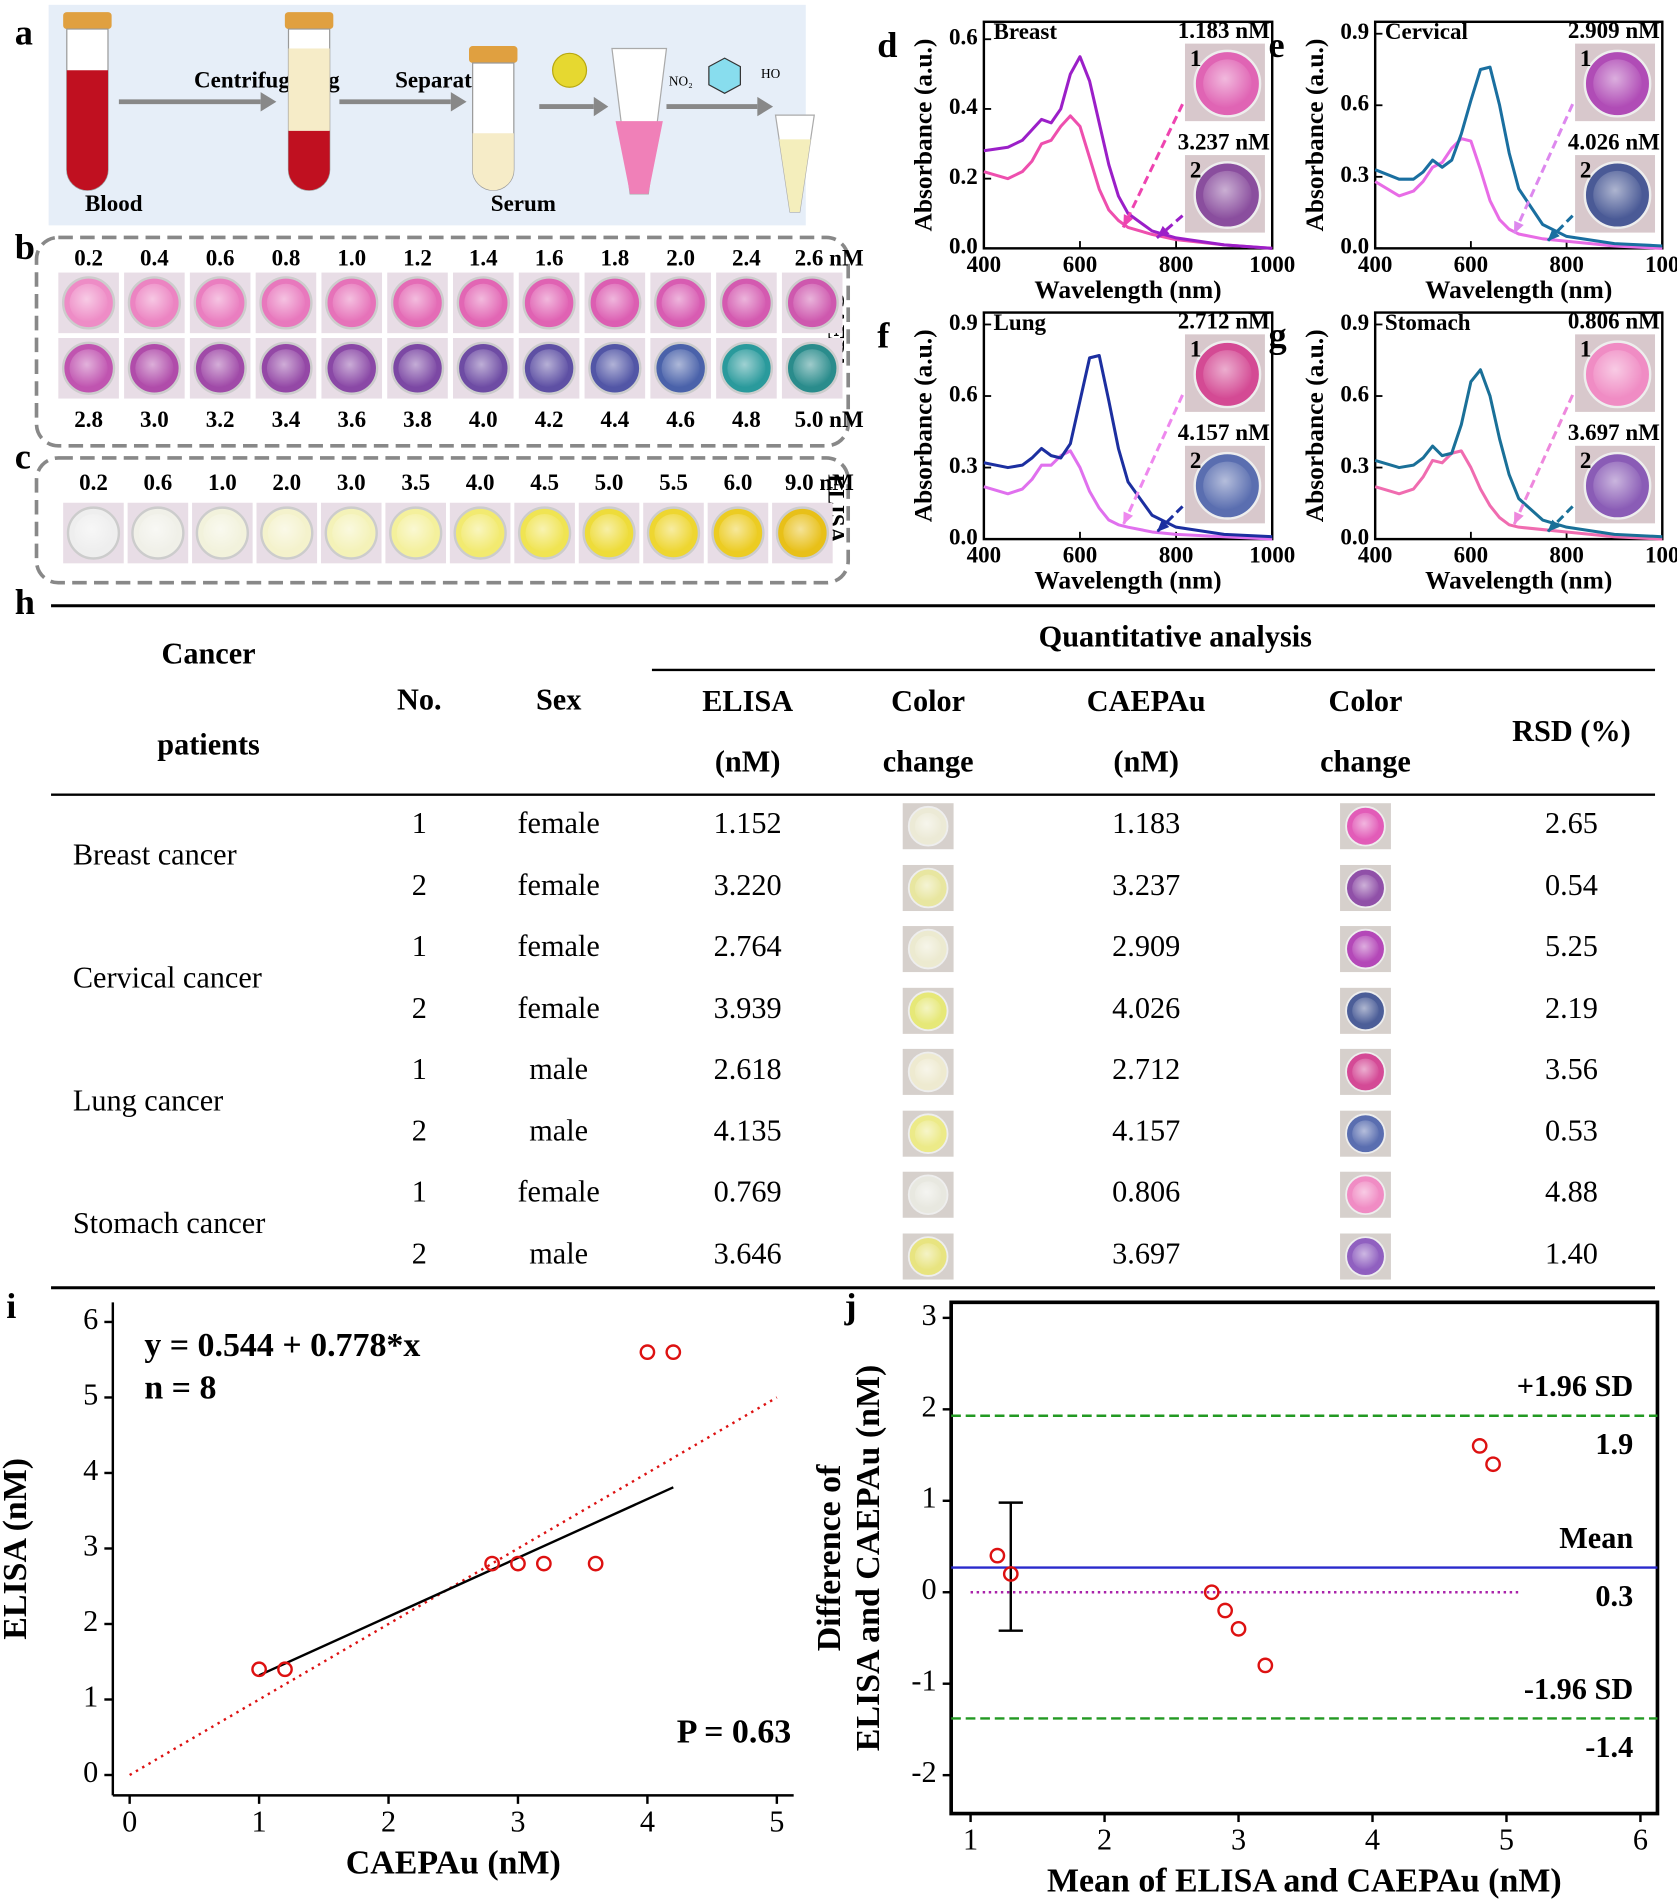 The width and height of the screenshot is (1677, 1902). I want to click on x-axis-label: Mean of ELISA and CAEPAu (nM), so click(1304, 1881).